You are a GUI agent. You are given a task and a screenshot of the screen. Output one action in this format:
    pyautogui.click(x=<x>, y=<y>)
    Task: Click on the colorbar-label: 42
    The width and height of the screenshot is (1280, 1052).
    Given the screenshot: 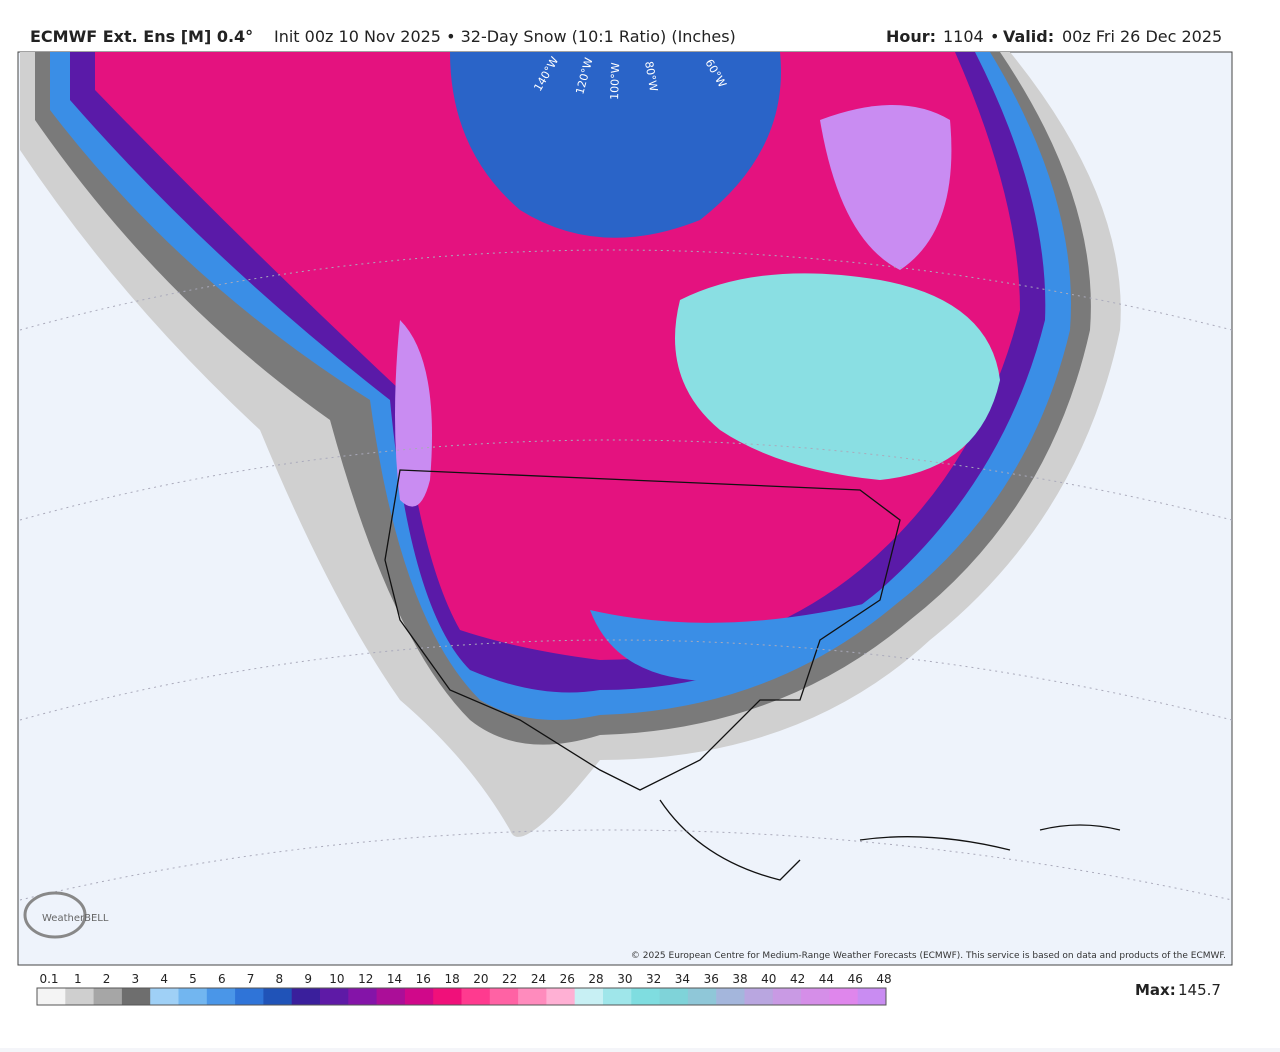 What is the action you would take?
    pyautogui.click(x=797, y=979)
    